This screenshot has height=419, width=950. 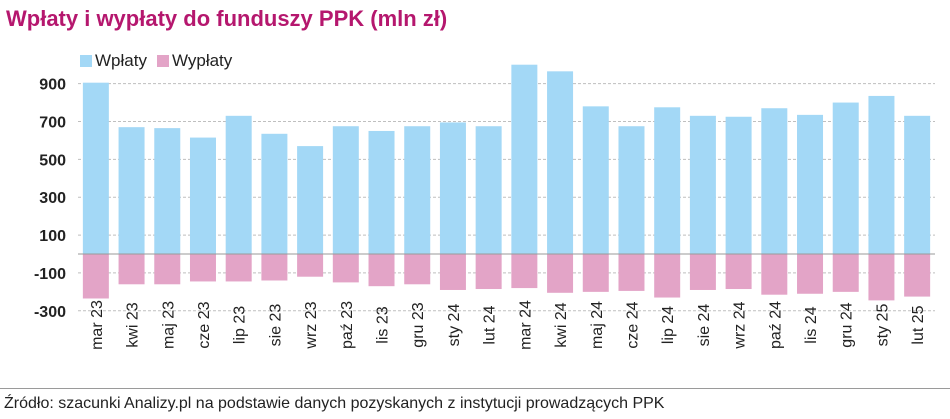 What do you see at coordinates (882, 325) in the screenshot?
I see `x-tick-label: sty 25` at bounding box center [882, 325].